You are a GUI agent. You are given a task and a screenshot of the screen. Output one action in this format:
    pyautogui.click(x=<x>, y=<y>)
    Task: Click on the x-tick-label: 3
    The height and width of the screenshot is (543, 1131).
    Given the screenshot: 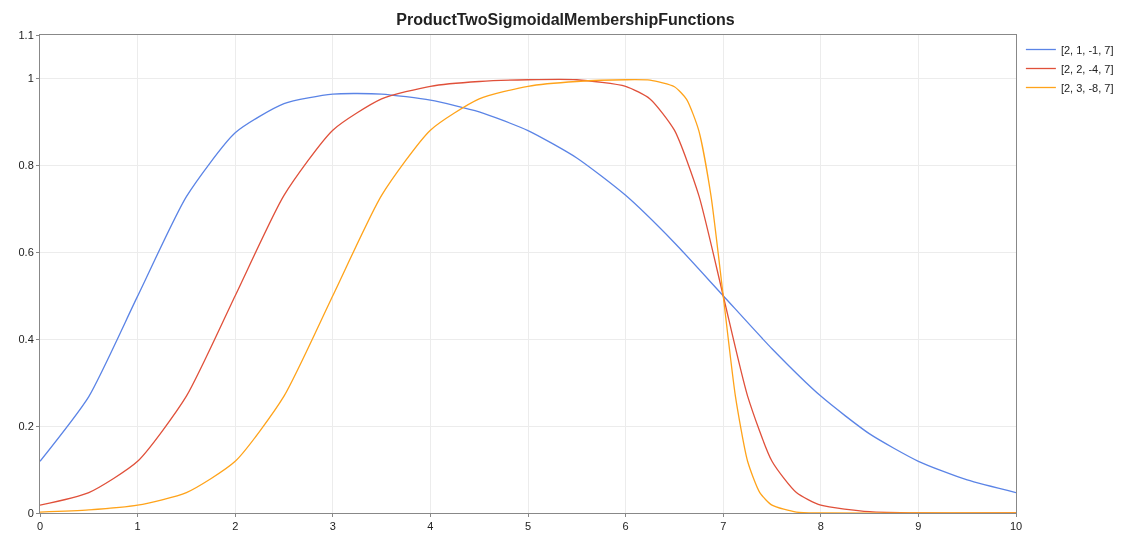 What is the action you would take?
    pyautogui.click(x=332, y=526)
    